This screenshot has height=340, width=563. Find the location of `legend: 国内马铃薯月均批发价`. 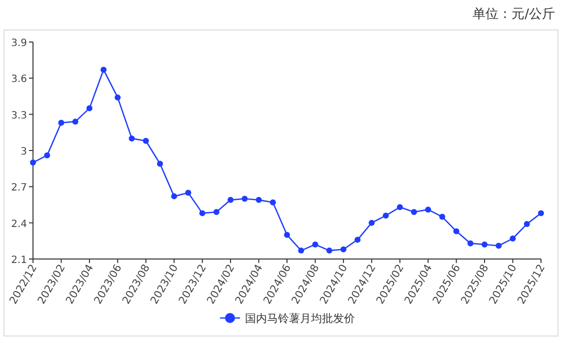

legend: 国内马铃薯月均批发价 is located at coordinates (287, 318).